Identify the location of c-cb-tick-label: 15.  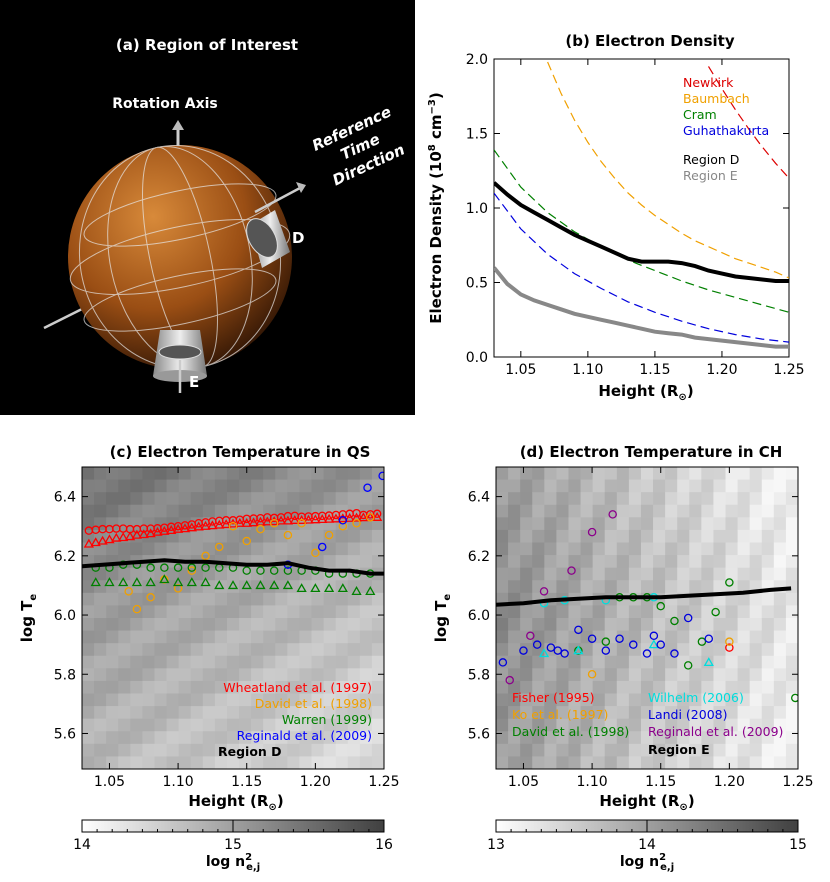
(233, 845).